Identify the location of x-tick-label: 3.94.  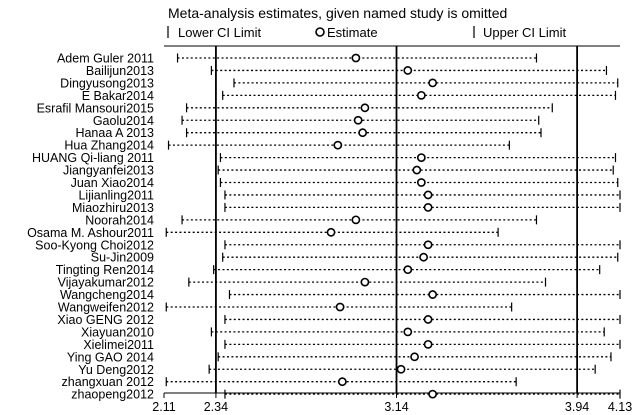
(577, 407).